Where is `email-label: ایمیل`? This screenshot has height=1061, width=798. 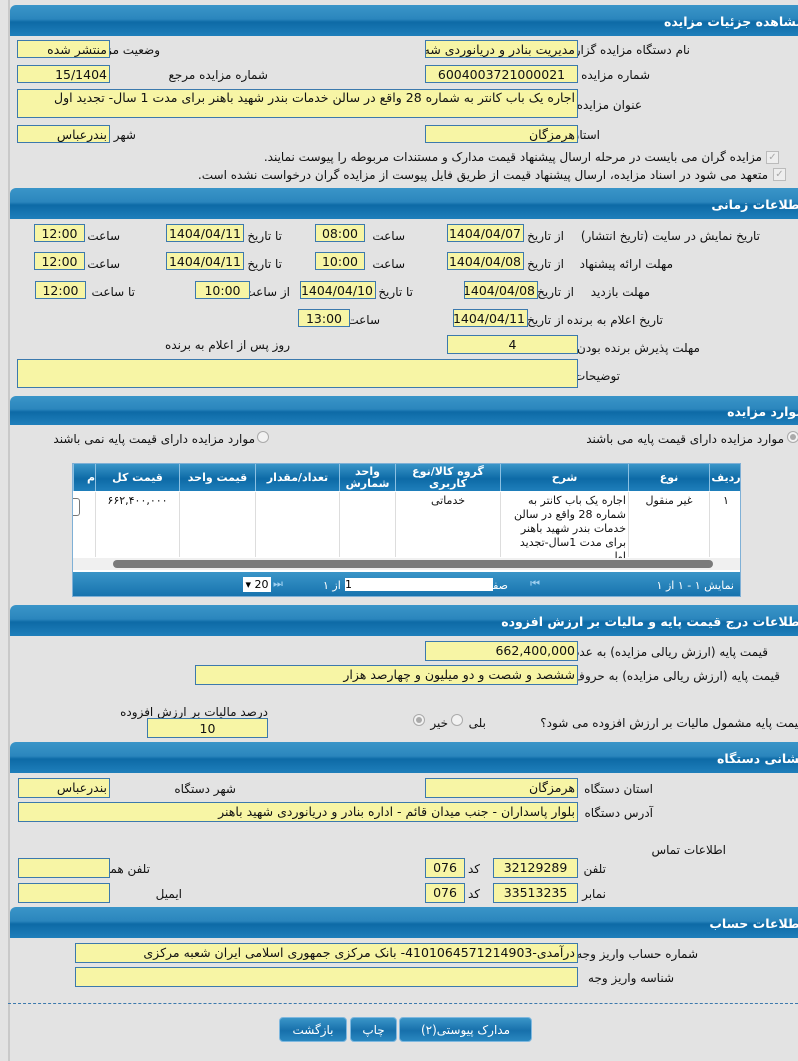
email-label: ایمیل is located at coordinates (168, 894).